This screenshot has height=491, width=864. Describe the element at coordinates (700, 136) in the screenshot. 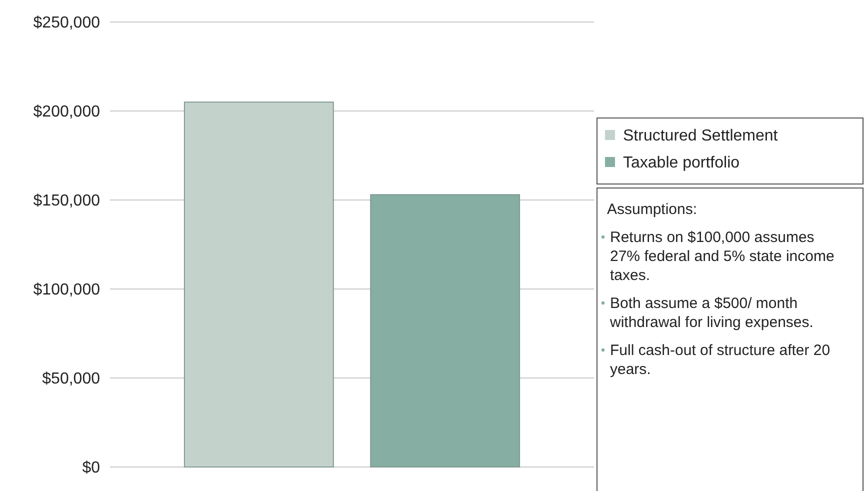

I see `legend-label: Structured Settlement` at that location.